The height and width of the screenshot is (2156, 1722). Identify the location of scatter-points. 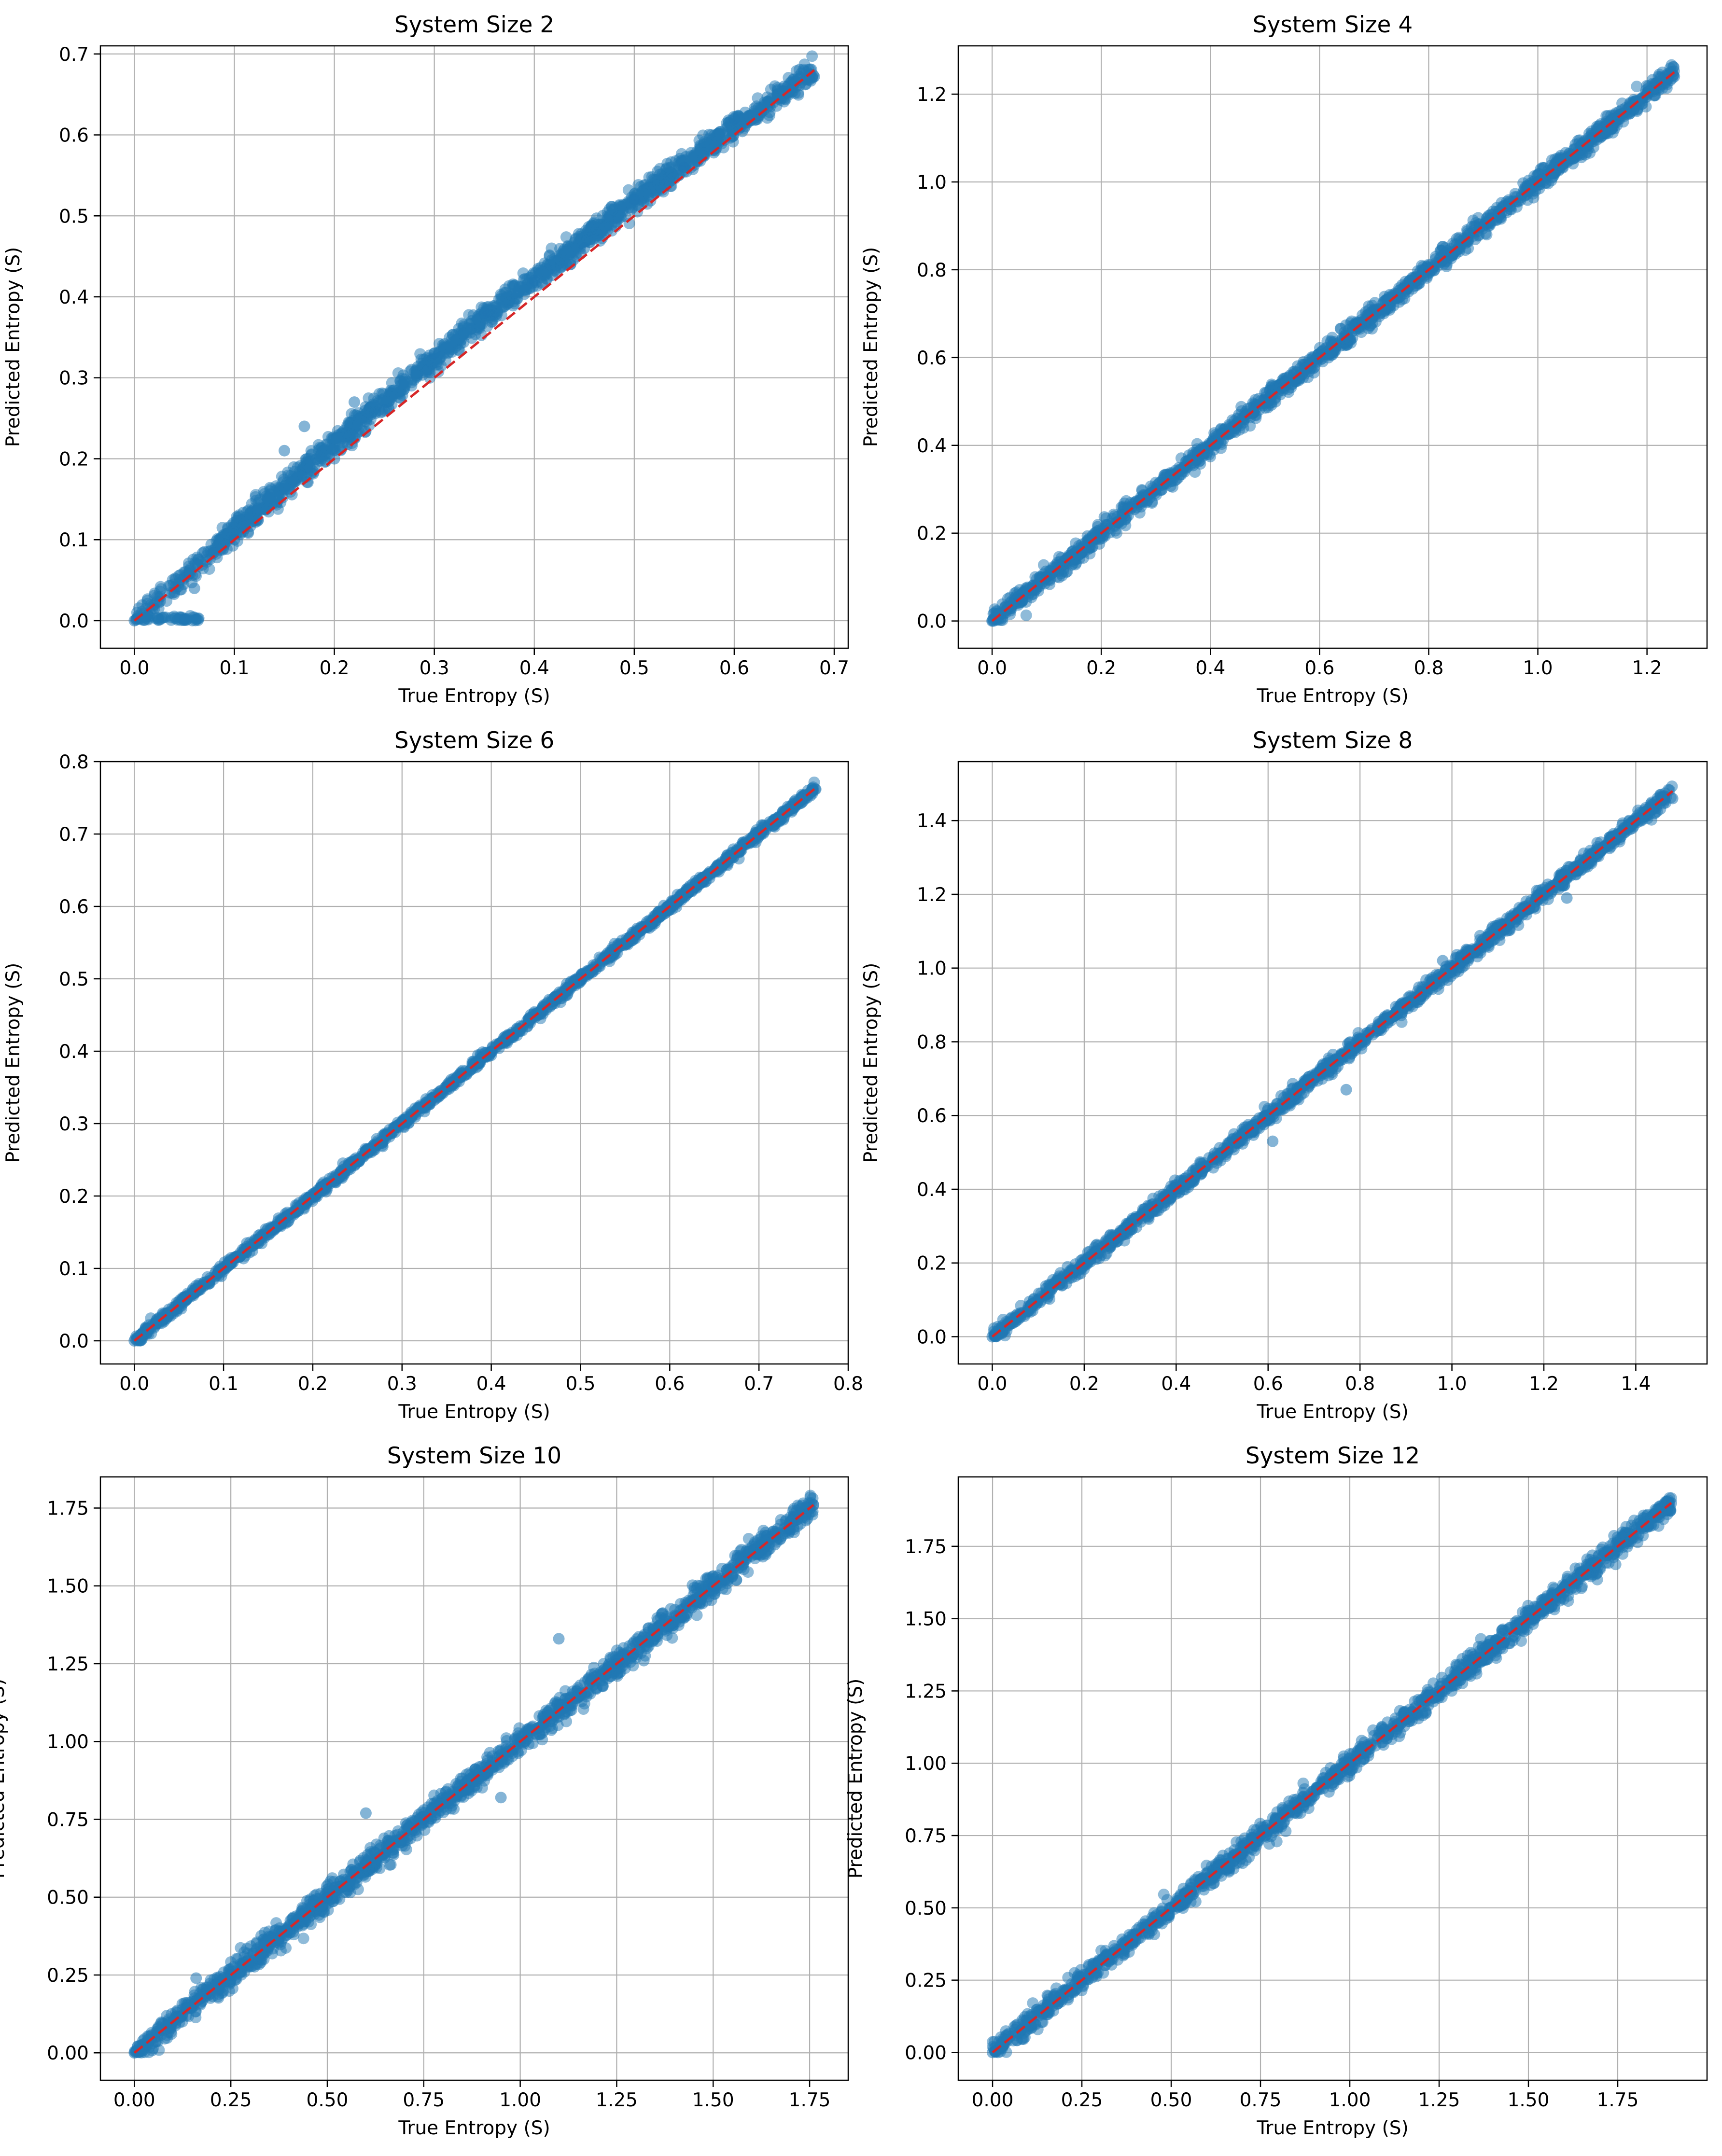
(474, 338).